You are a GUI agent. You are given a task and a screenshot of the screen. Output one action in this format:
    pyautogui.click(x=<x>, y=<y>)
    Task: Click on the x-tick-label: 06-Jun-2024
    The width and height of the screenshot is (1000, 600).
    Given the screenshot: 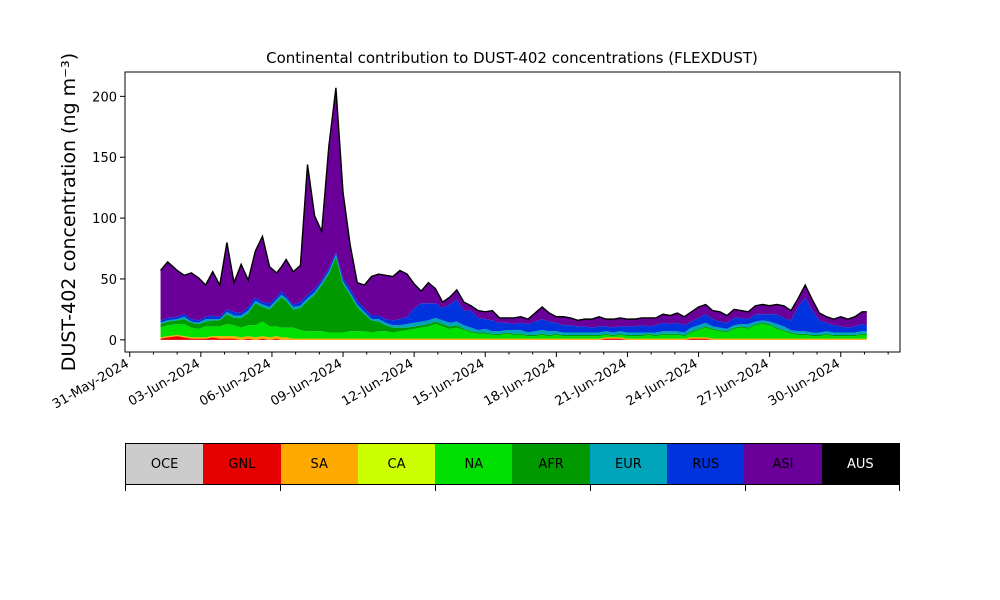 What is the action you would take?
    pyautogui.click(x=235, y=382)
    